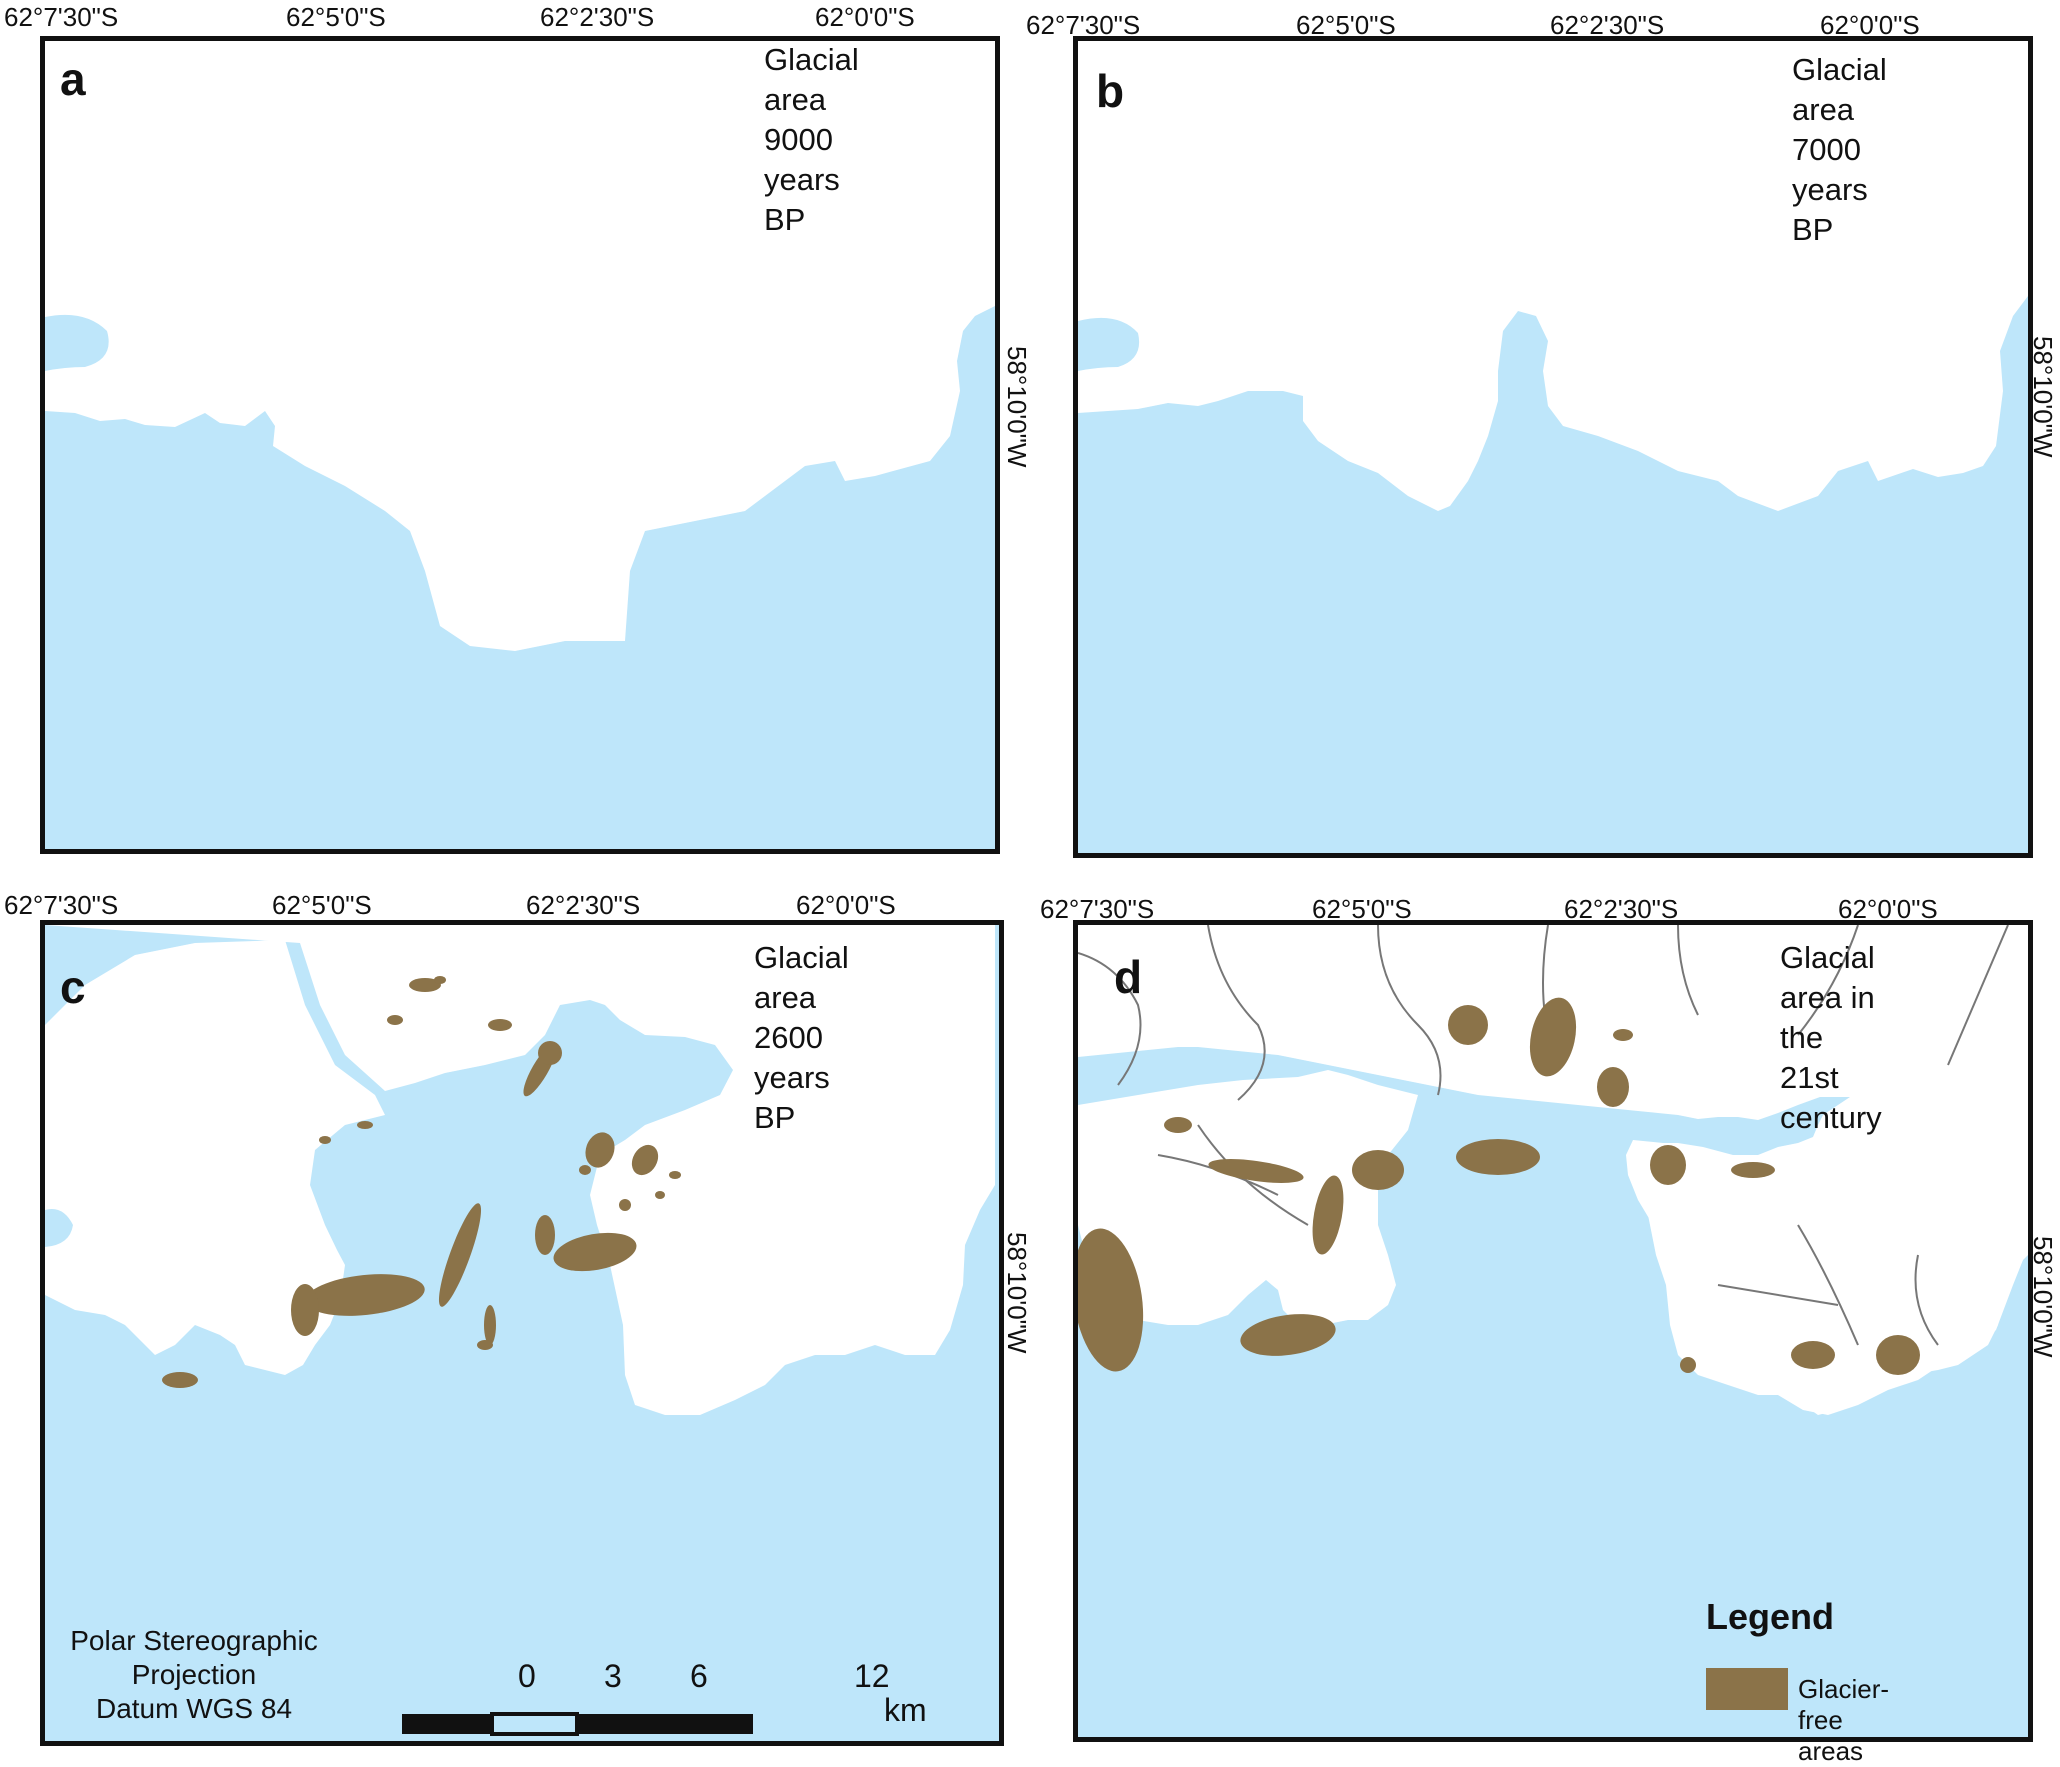  I want to click on panel-letter-c: c, so click(73, 987).